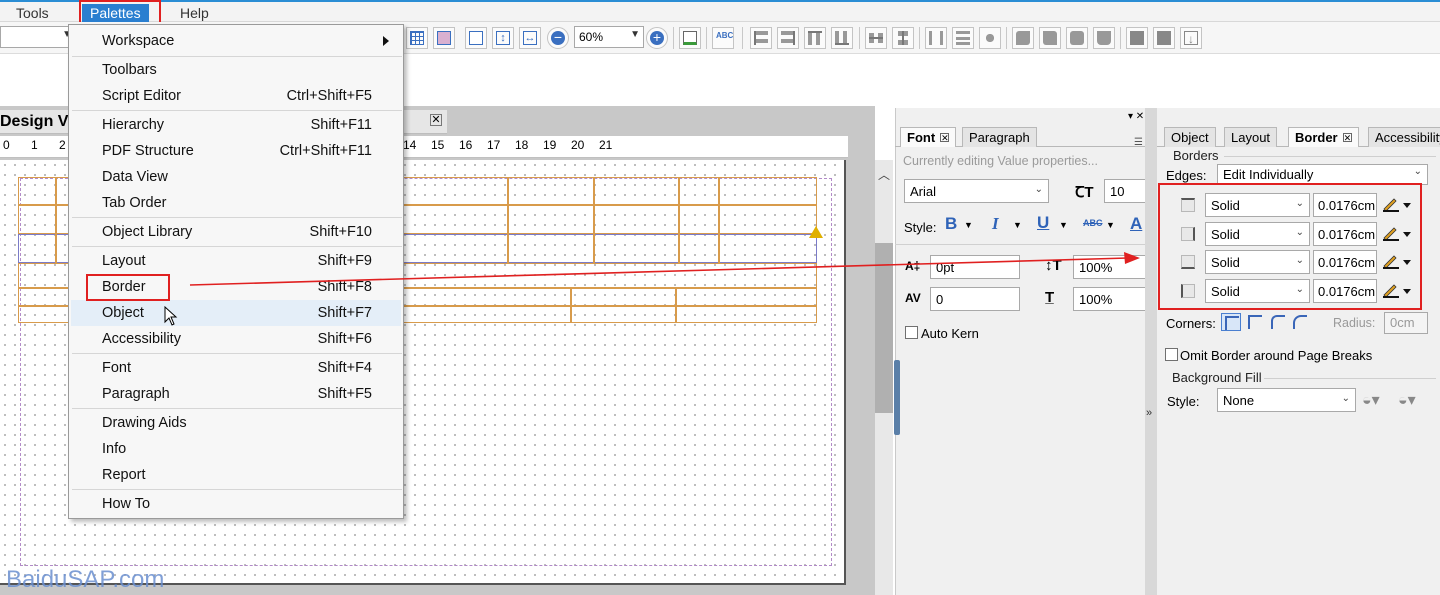 This screenshot has width=1440, height=595. What do you see at coordinates (936, 38) in the screenshot?
I see `distribute-horizontal-icon` at bounding box center [936, 38].